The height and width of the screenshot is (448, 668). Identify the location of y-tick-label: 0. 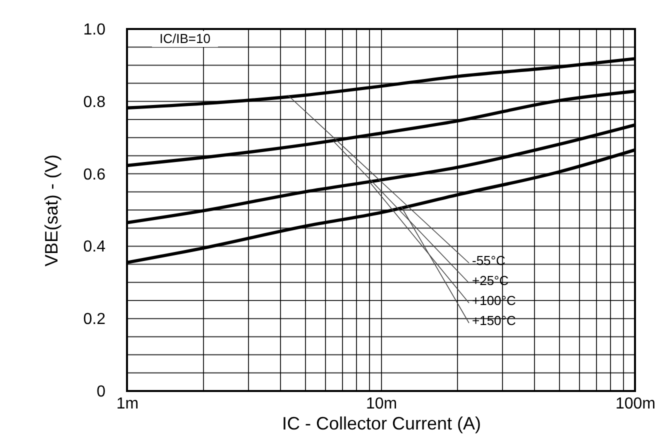
(101, 392).